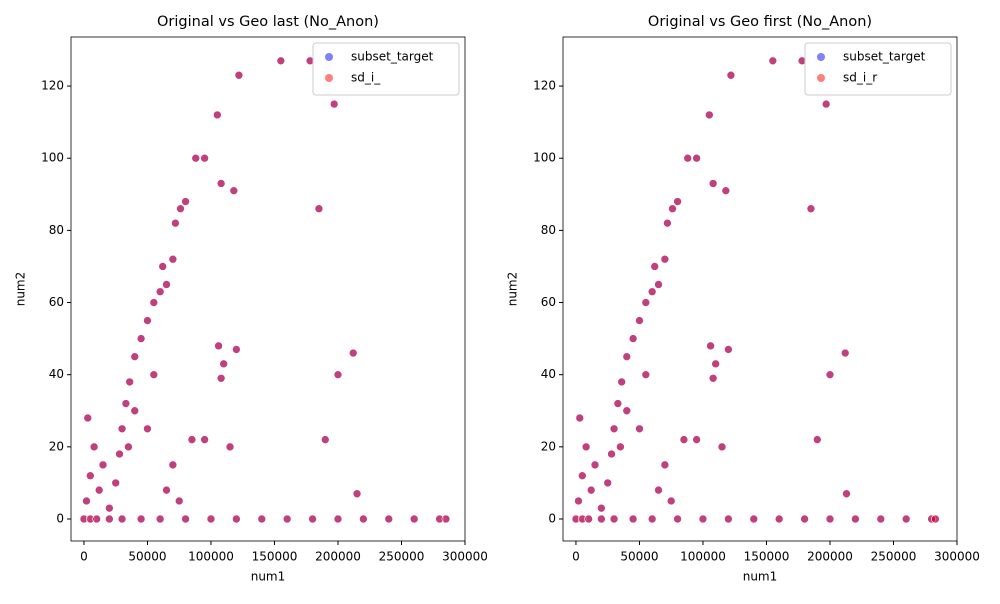 Image resolution: width=1000 pixels, height=604 pixels. I want to click on y-tick-label: 40, so click(548, 374).